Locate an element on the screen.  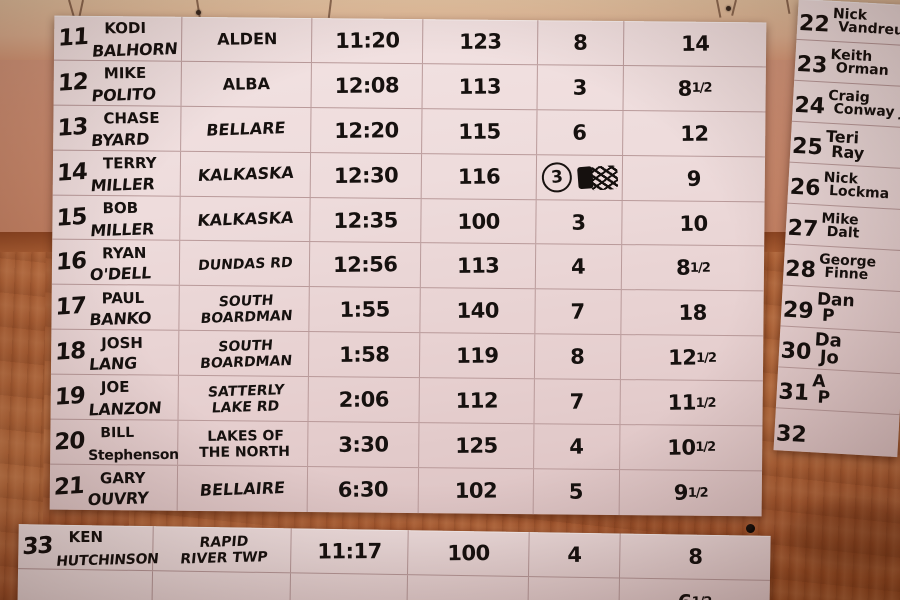
list-name: Mike Dalt is located at coordinates (840, 226).